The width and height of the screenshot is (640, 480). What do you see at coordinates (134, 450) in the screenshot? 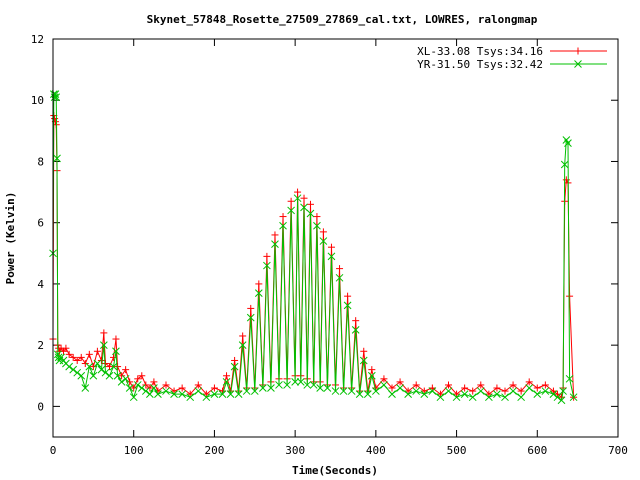
I see `x-tick-label: 100` at bounding box center [134, 450].